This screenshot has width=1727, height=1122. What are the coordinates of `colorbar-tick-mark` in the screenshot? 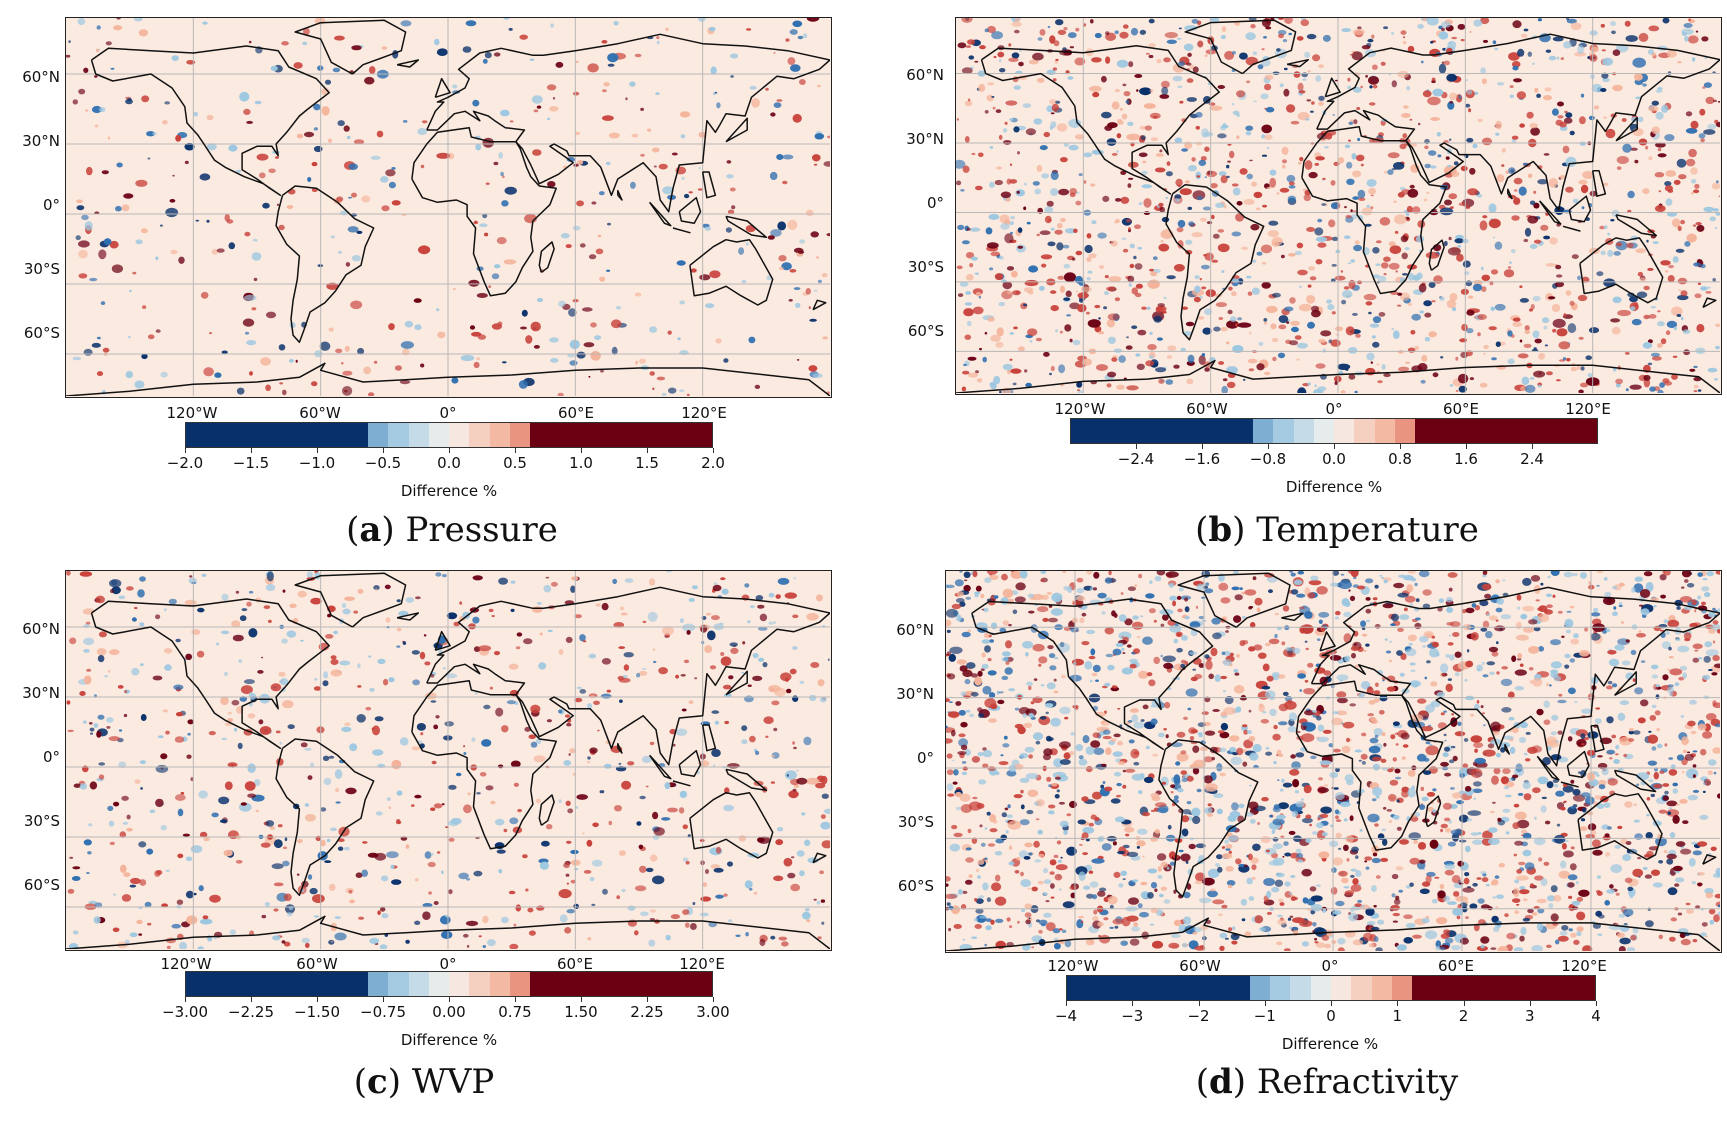 It's located at (449, 999).